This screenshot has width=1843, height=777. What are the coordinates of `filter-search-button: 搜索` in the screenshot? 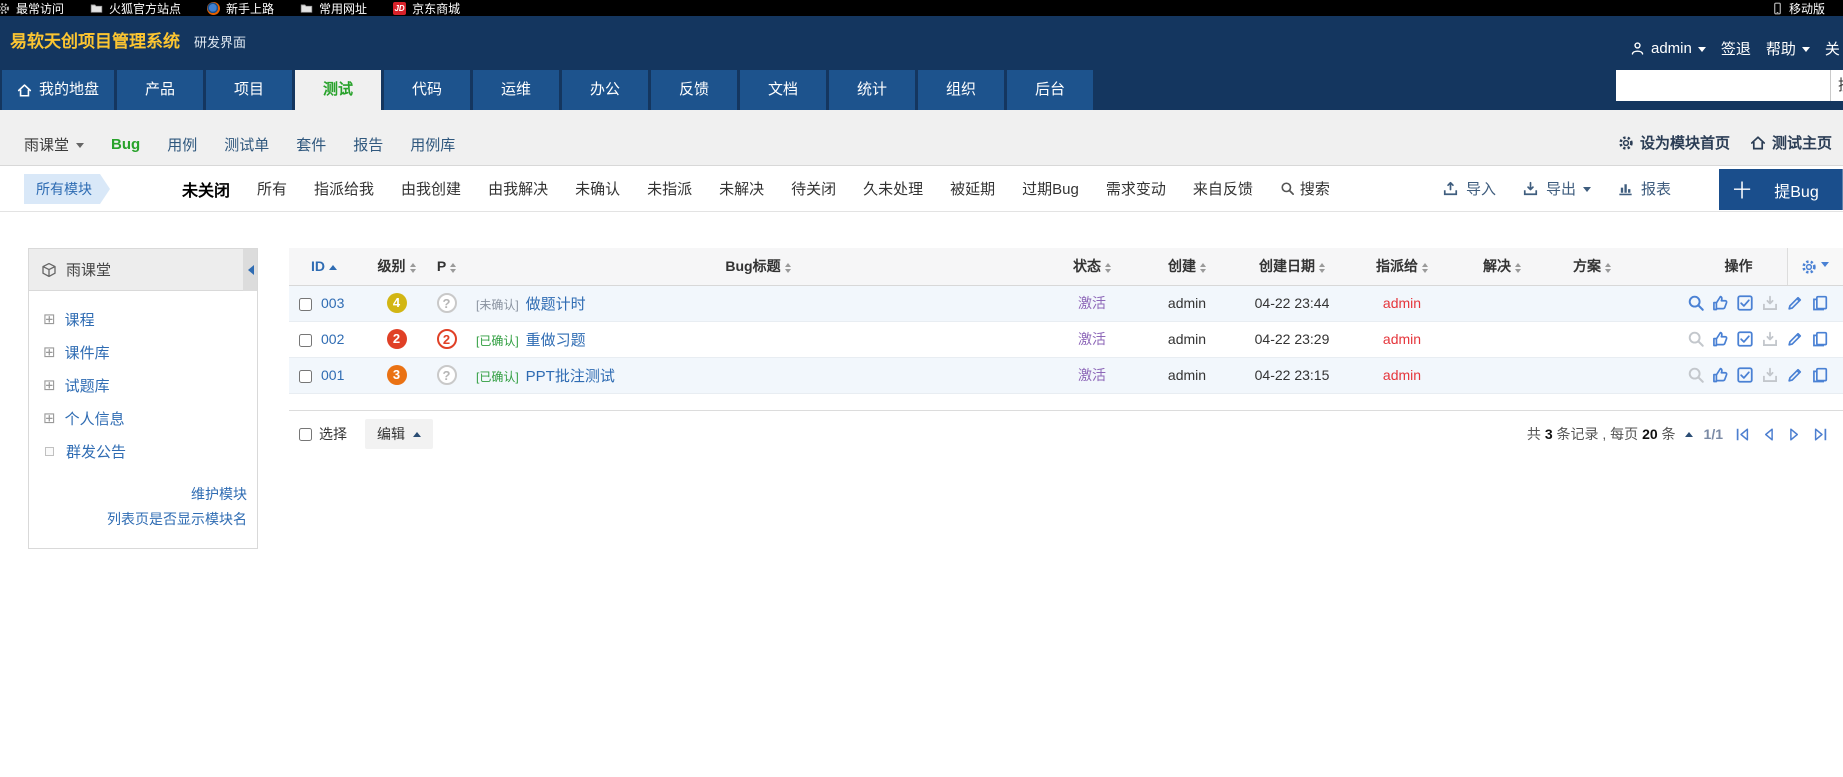 It's located at (1305, 188).